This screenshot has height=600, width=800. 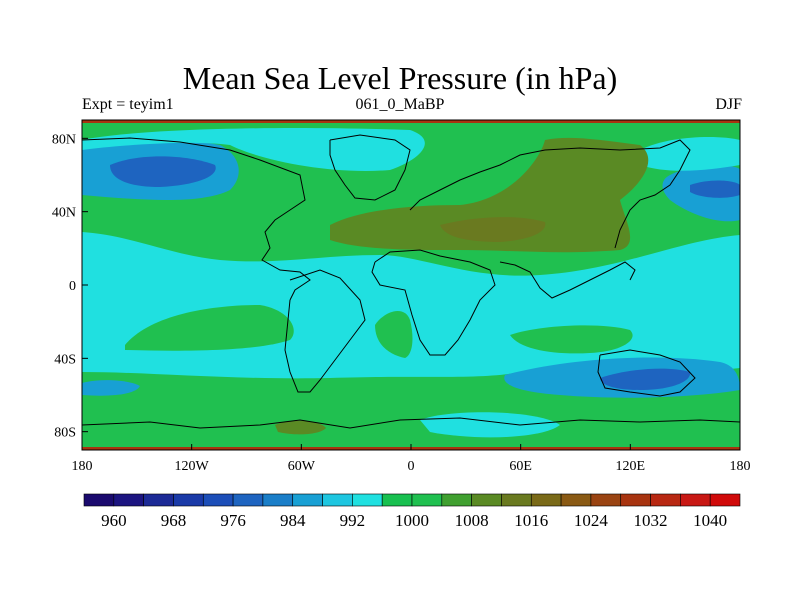 What do you see at coordinates (325, 331) in the screenshot?
I see `coast-south-america` at bounding box center [325, 331].